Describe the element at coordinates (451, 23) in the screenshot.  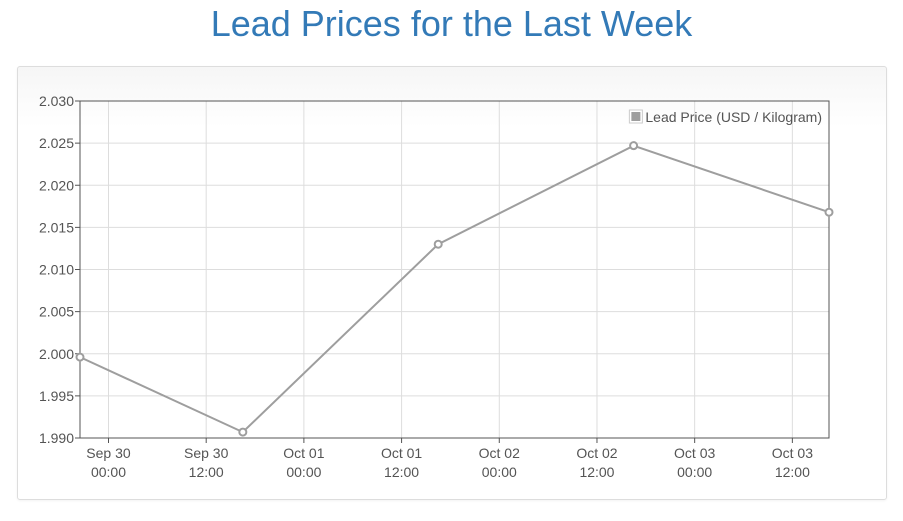
I see `page-title: Lead Prices for the Last Week` at that location.